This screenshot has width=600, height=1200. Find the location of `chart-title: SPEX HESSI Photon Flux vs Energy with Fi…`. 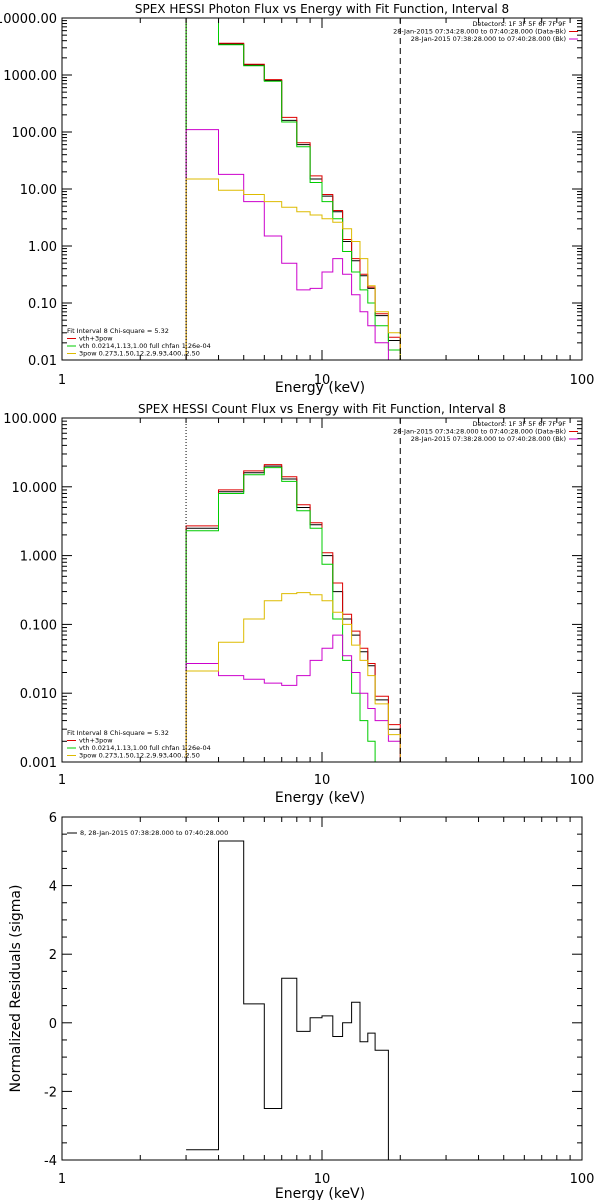

chart-title: SPEX HESSI Photon Flux vs Energy with Fi… is located at coordinates (322, 9).